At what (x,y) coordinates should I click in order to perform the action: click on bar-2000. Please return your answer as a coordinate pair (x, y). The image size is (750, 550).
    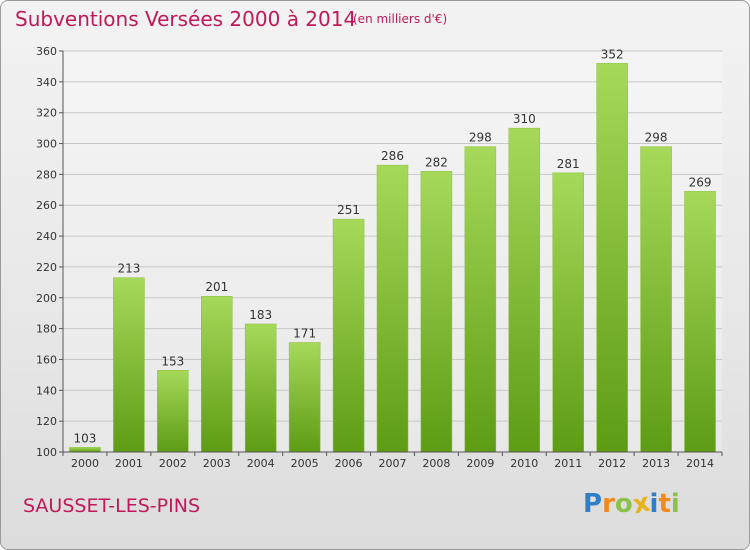
    Looking at the image, I should click on (85, 450).